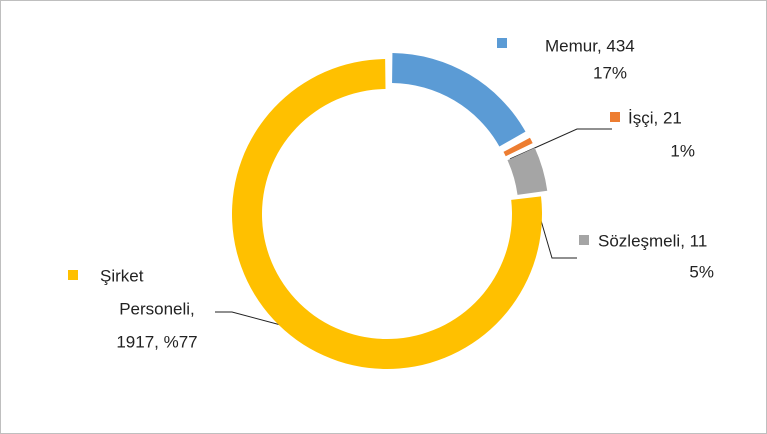 The image size is (767, 434). What do you see at coordinates (156, 341) in the screenshot?
I see `data-label: 1917, %77` at bounding box center [156, 341].